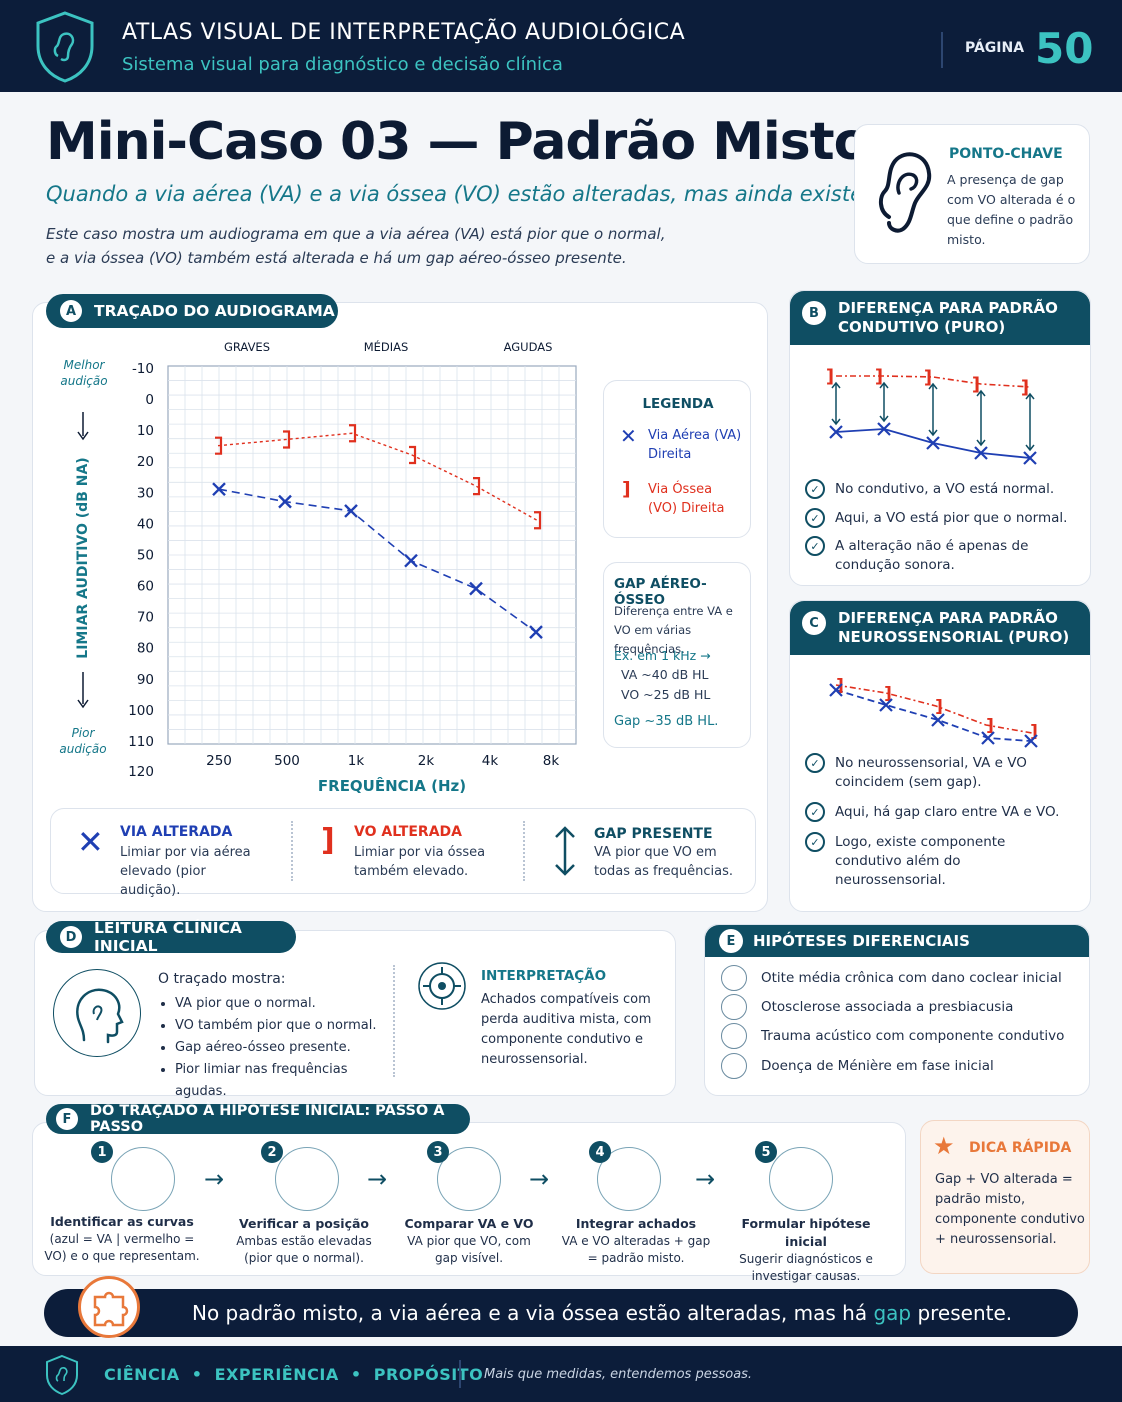  What do you see at coordinates (377, 476) in the screenshot?
I see `vo-series-line` at bounding box center [377, 476].